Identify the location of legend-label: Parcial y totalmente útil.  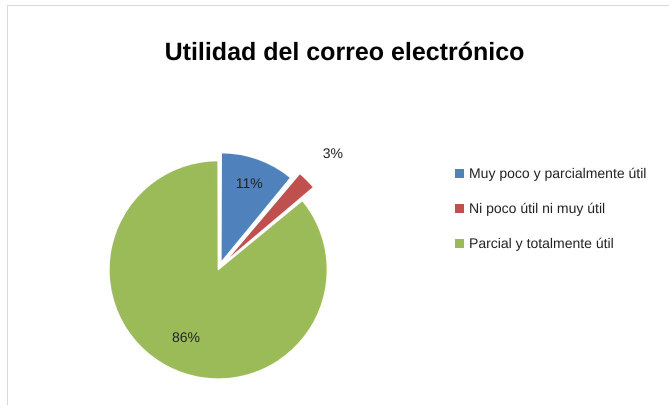
(541, 243).